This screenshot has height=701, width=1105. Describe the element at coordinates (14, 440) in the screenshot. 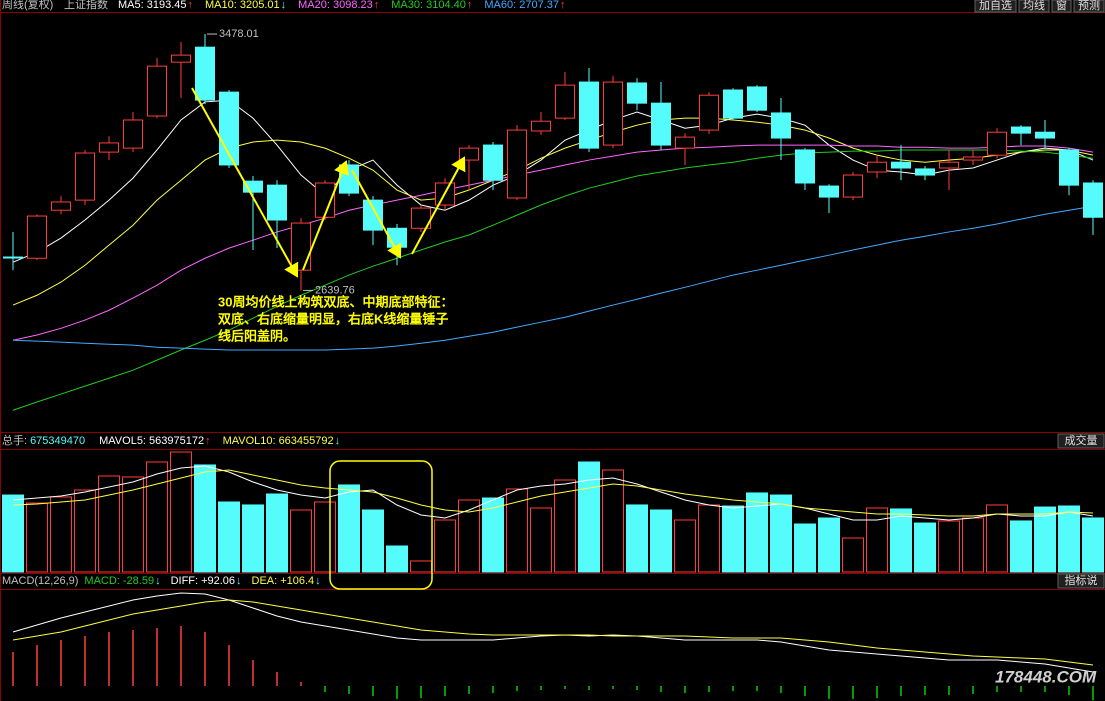

I see `header-text: 总手:` at that location.